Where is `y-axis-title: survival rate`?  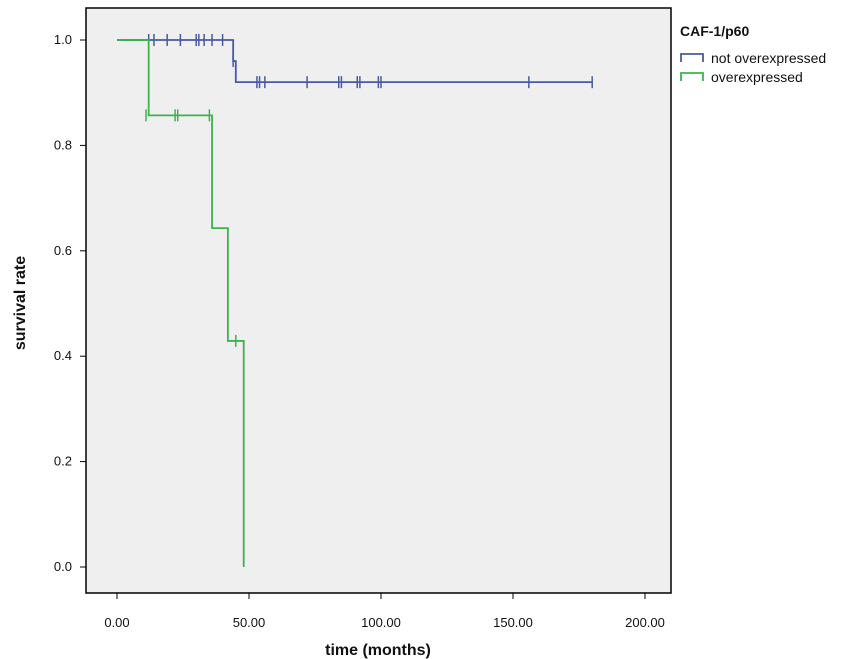
y-axis-title: survival rate is located at coordinates (20, 303).